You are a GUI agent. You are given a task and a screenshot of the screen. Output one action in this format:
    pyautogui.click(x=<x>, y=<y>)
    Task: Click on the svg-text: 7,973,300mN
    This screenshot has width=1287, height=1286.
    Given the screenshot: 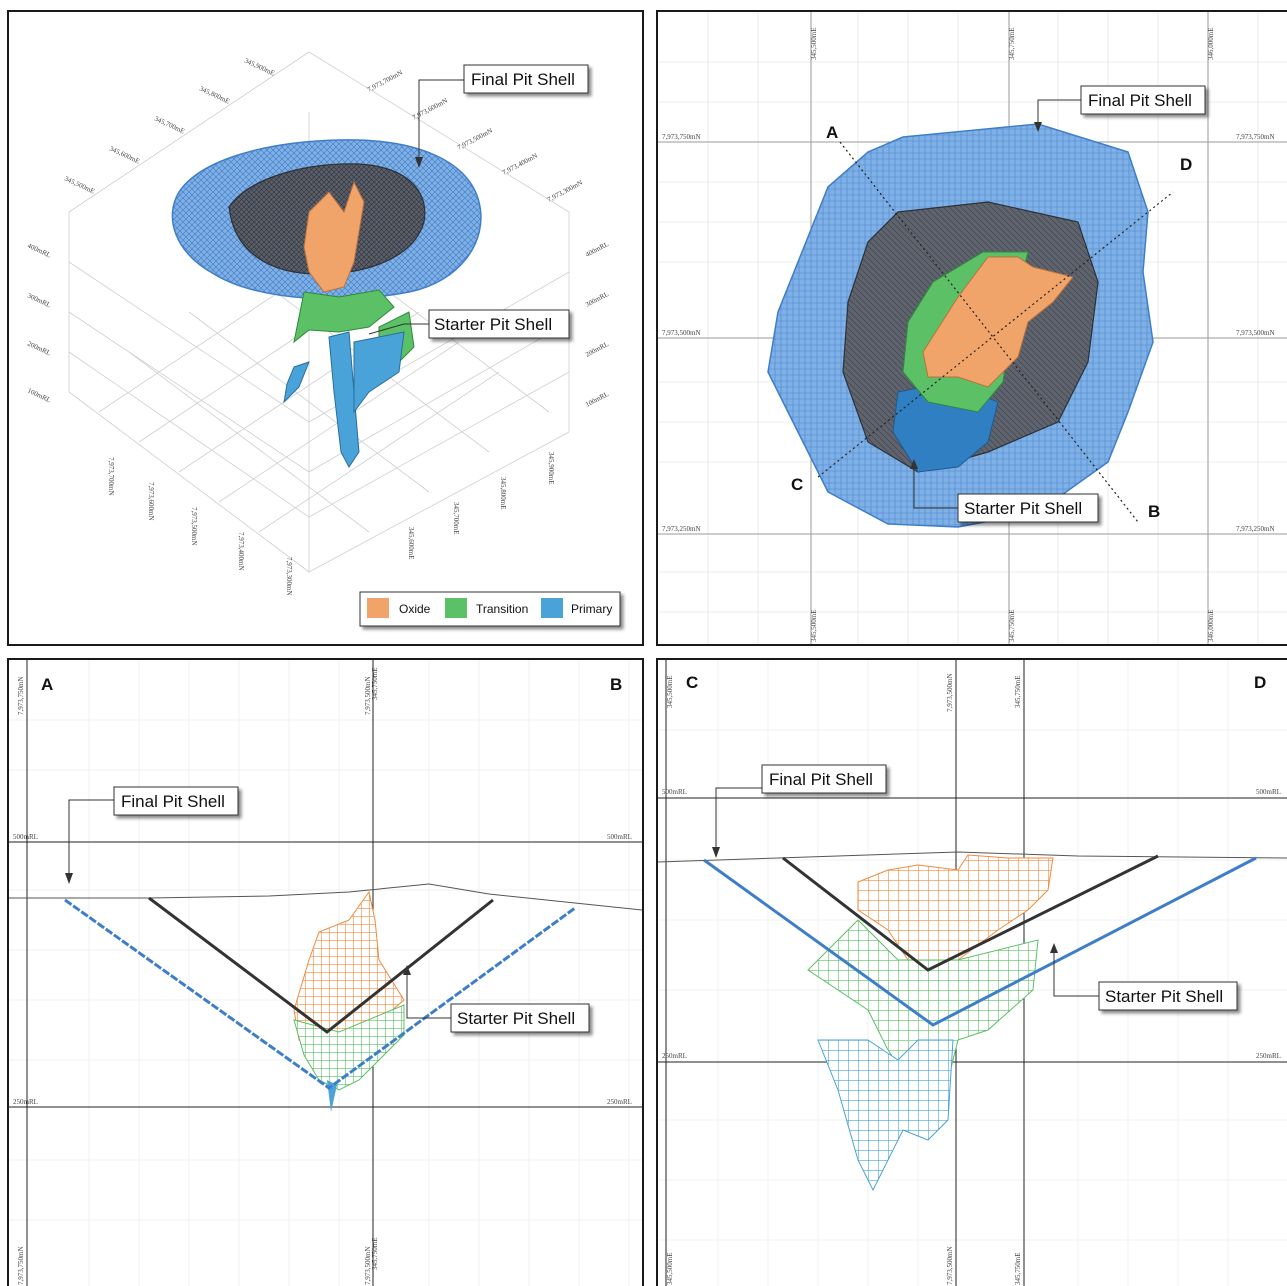 What is the action you would take?
    pyautogui.click(x=565, y=191)
    